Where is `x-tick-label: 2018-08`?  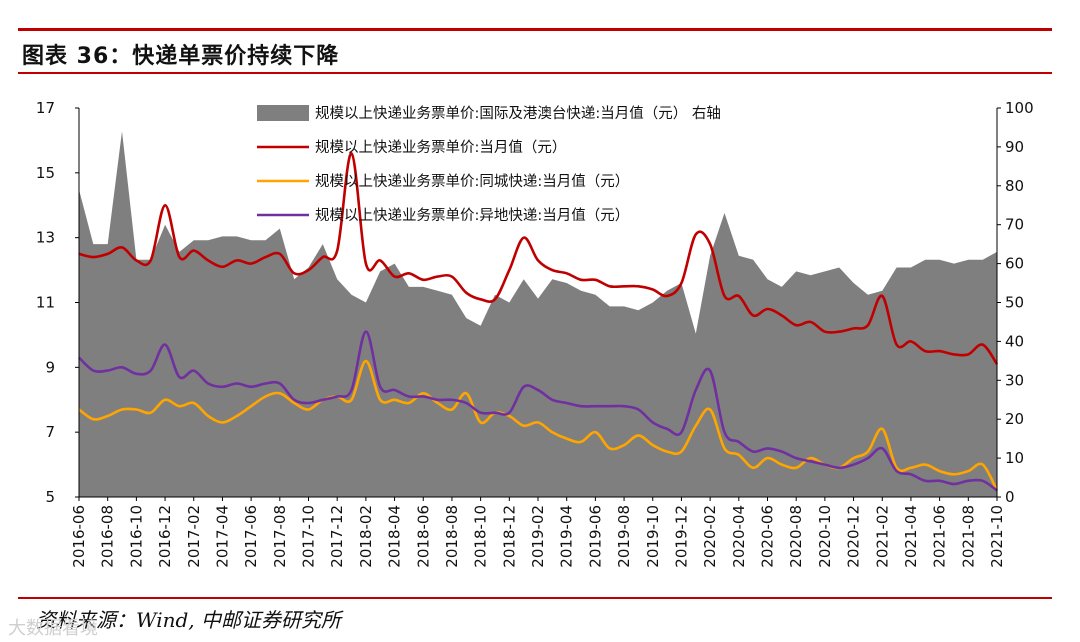 x-tick-label: 2018-08 is located at coordinates (452, 536).